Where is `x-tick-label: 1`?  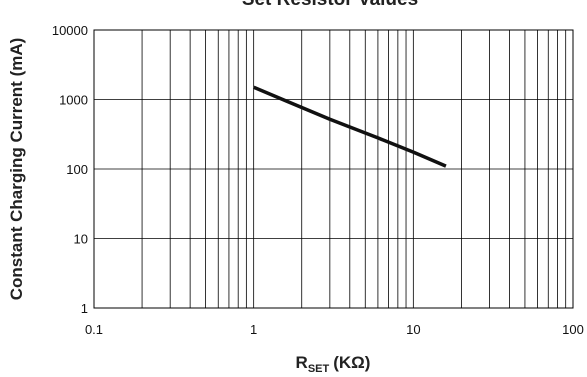
x-tick-label: 1 is located at coordinates (253, 329).